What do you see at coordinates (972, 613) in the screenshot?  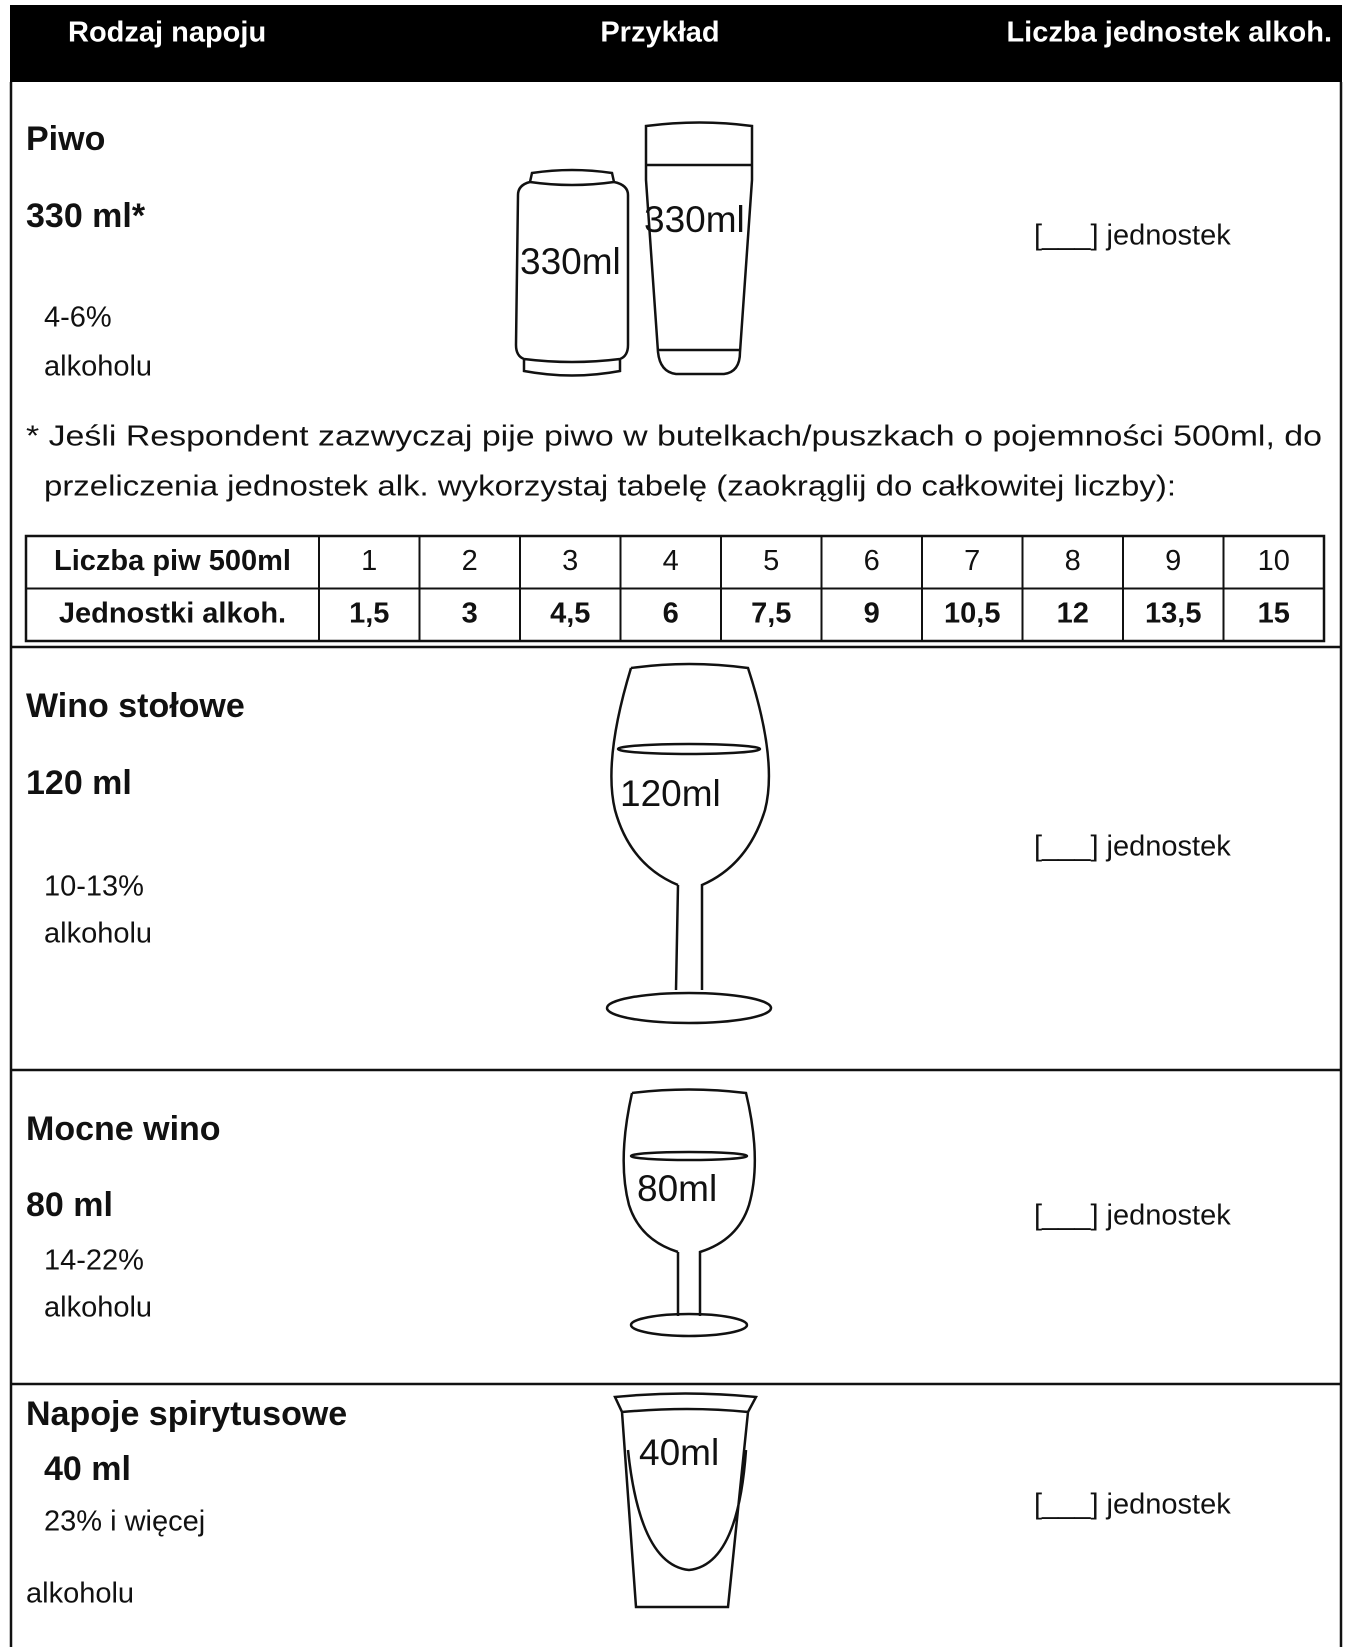 I see `table-cell: 10,5` at bounding box center [972, 613].